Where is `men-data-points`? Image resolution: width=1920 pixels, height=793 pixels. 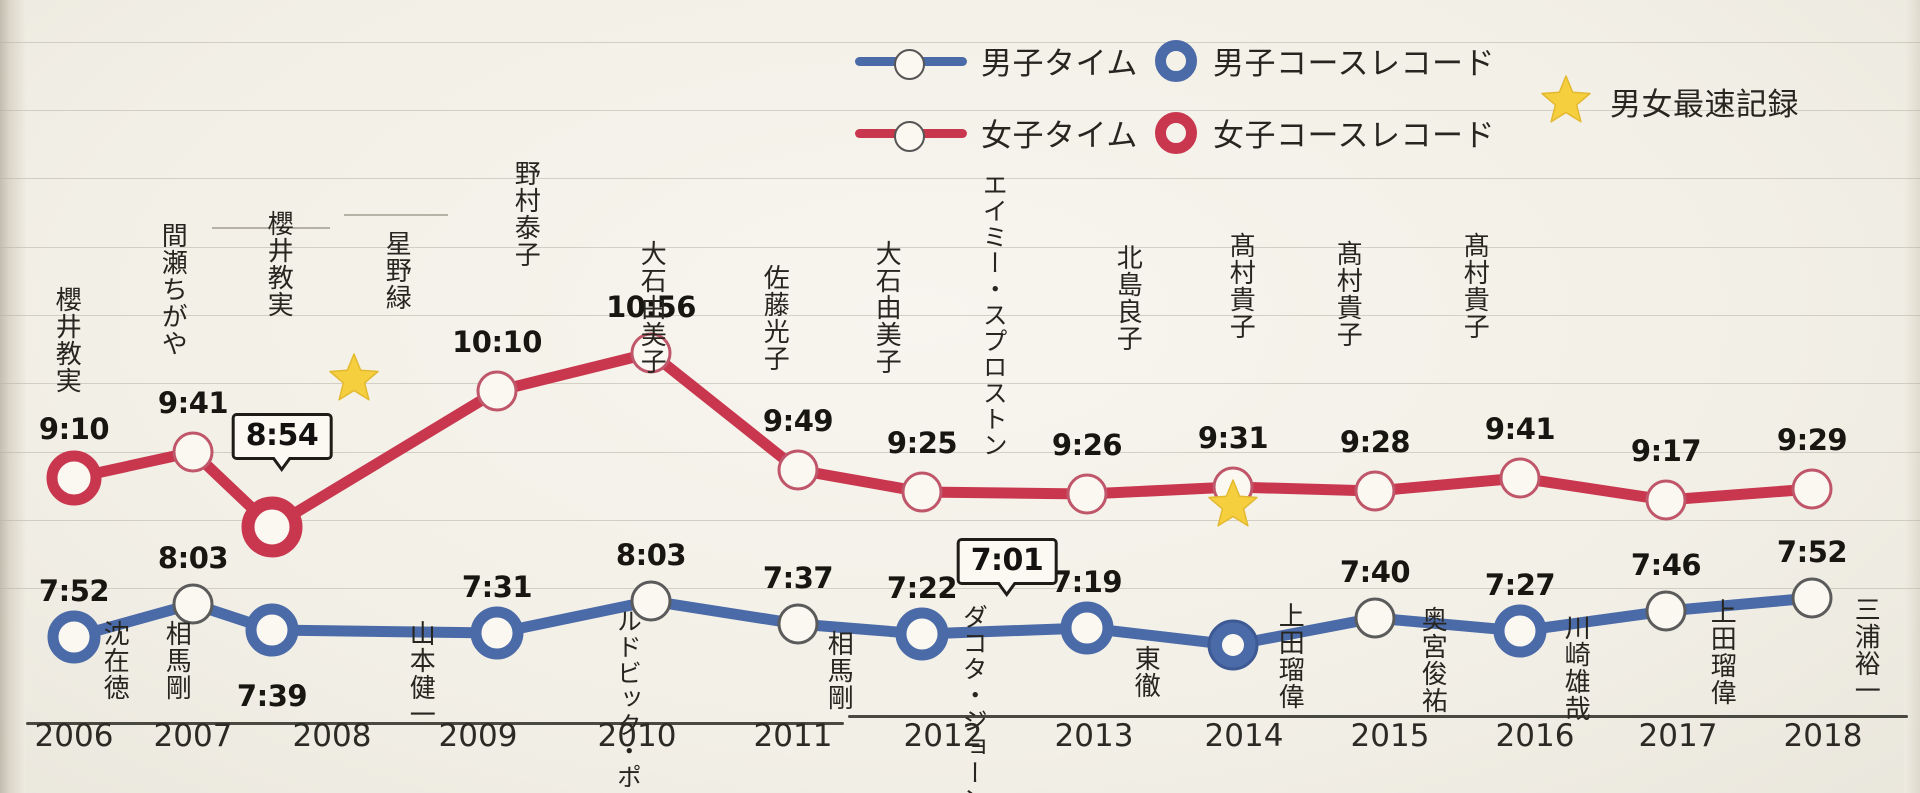 men-data-points is located at coordinates (1002, 611).